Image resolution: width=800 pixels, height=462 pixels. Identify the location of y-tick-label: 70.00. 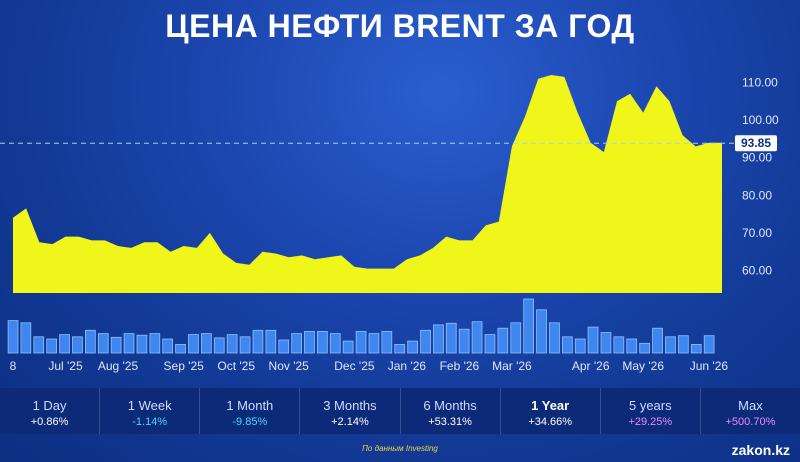
(757, 233).